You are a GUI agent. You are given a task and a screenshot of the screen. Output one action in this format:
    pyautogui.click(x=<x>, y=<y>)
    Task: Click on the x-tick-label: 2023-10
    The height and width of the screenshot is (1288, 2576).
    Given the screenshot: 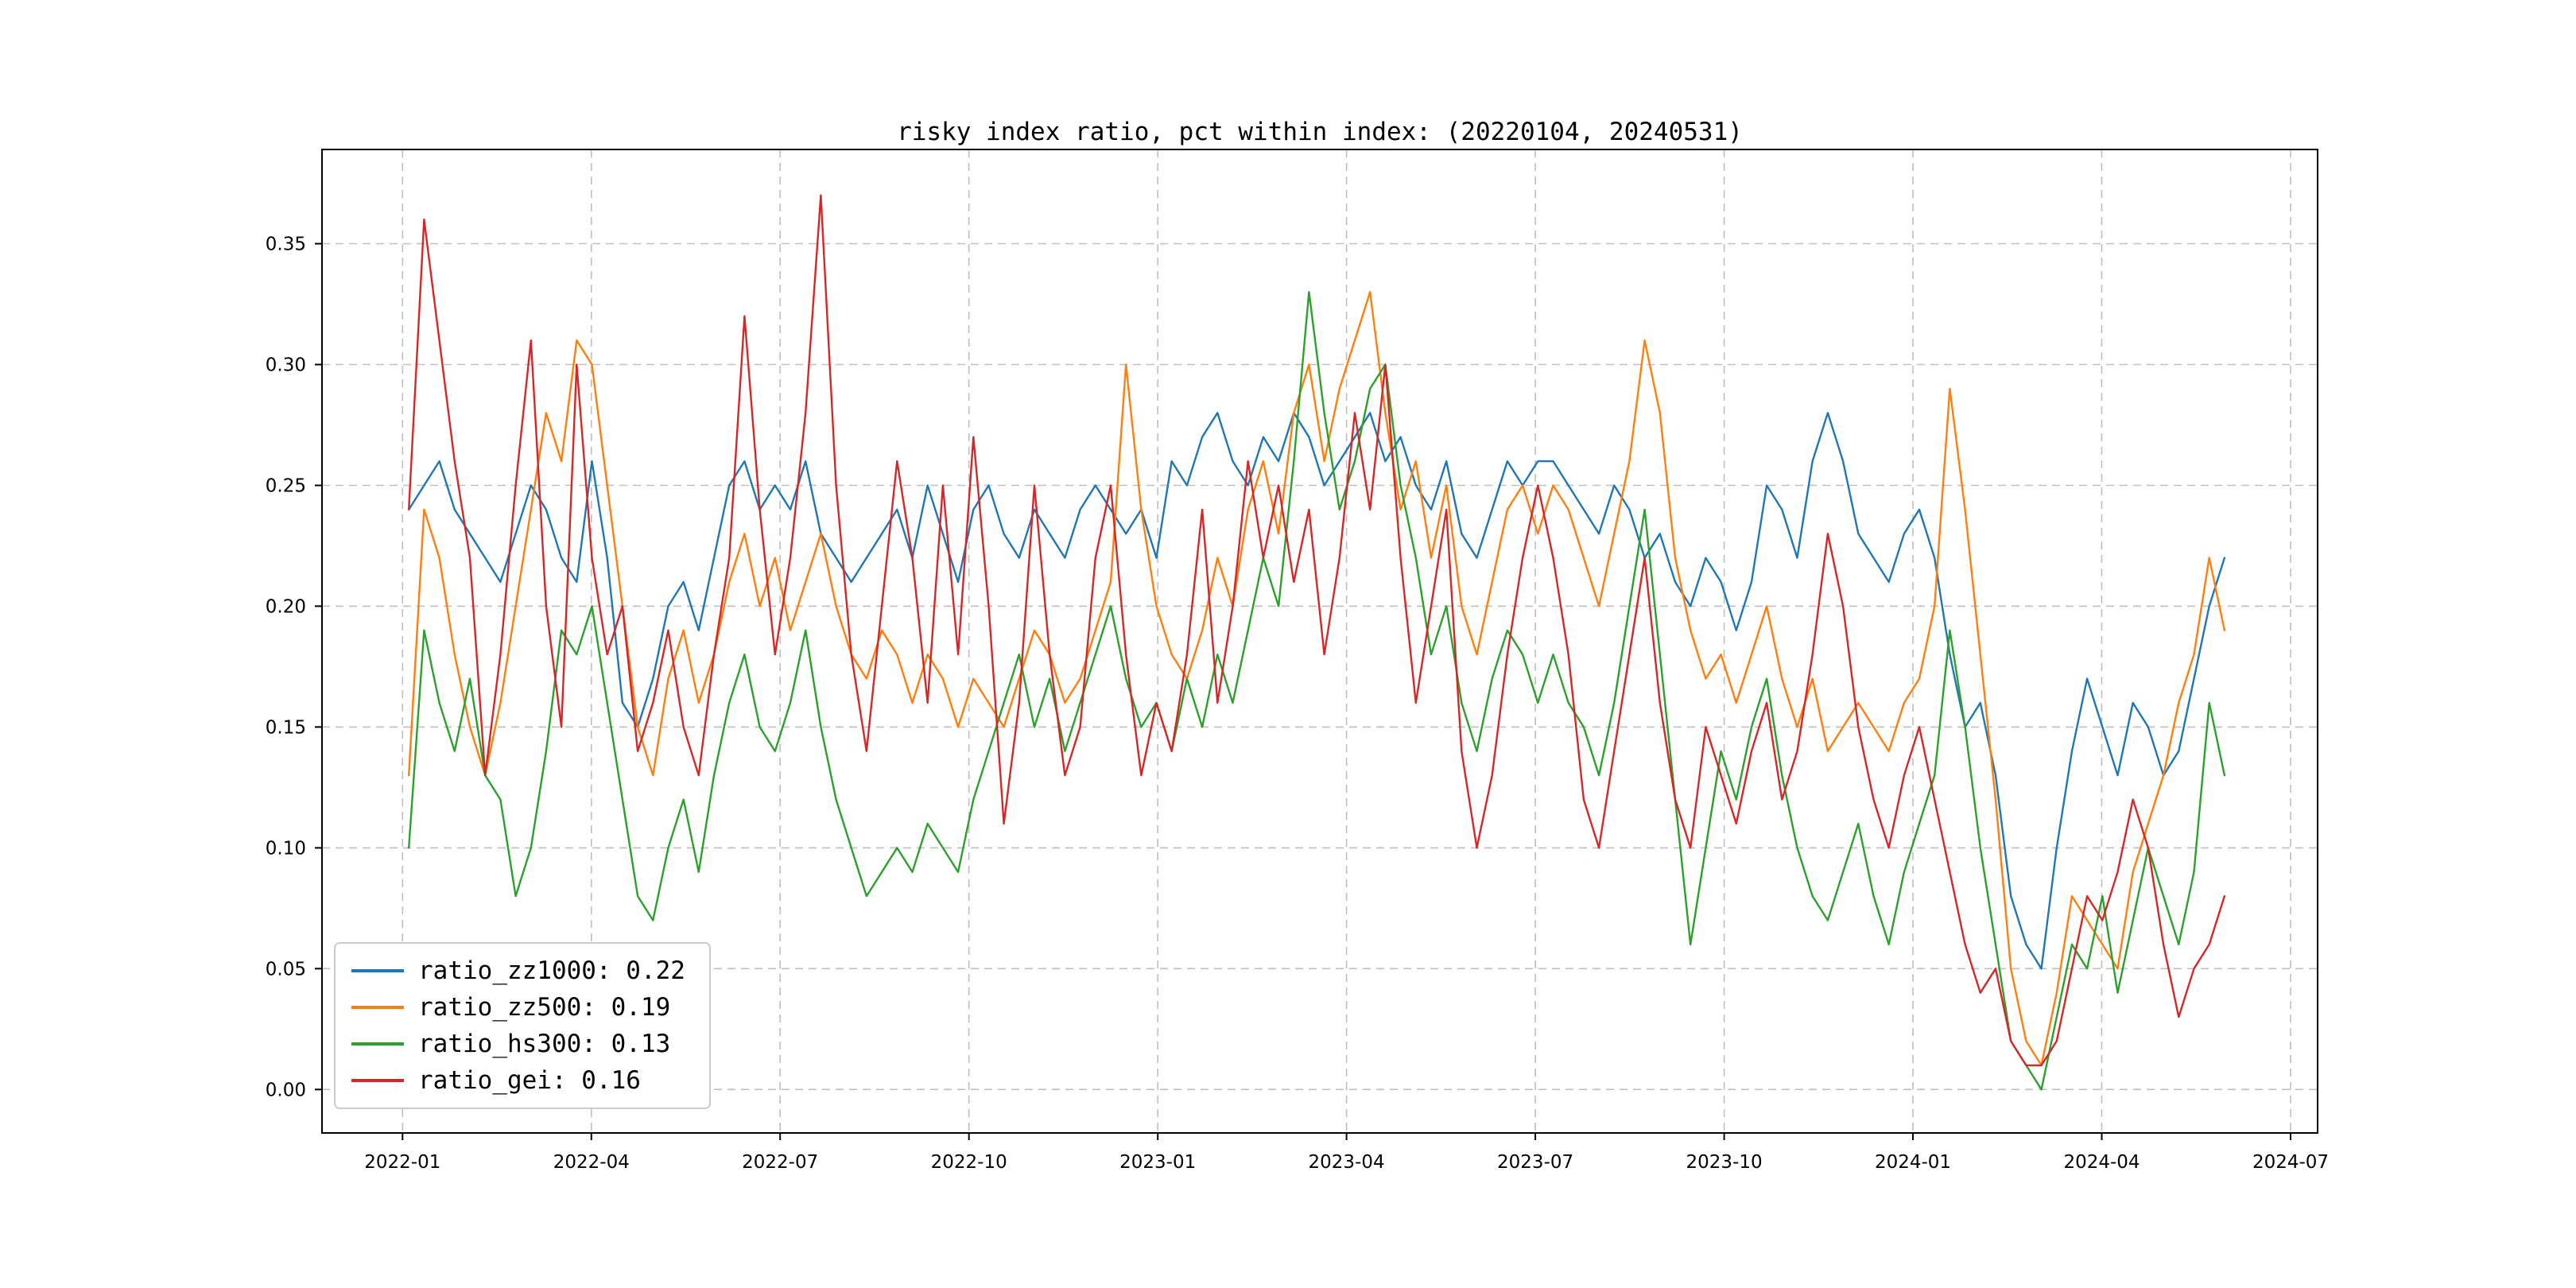 What is the action you would take?
    pyautogui.click(x=1725, y=1163)
    